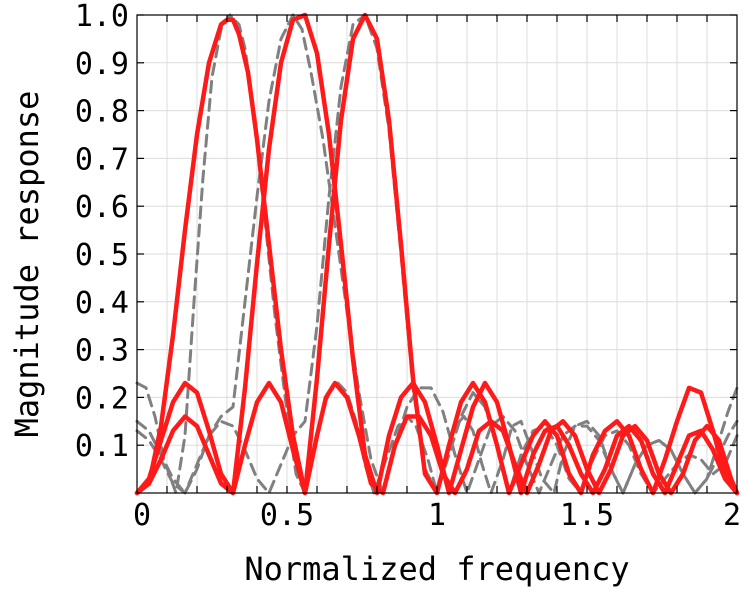 Image resolution: width=746 pixels, height=595 pixels. What do you see at coordinates (287, 515) in the screenshot?
I see `x-tick-label: 0.5` at bounding box center [287, 515].